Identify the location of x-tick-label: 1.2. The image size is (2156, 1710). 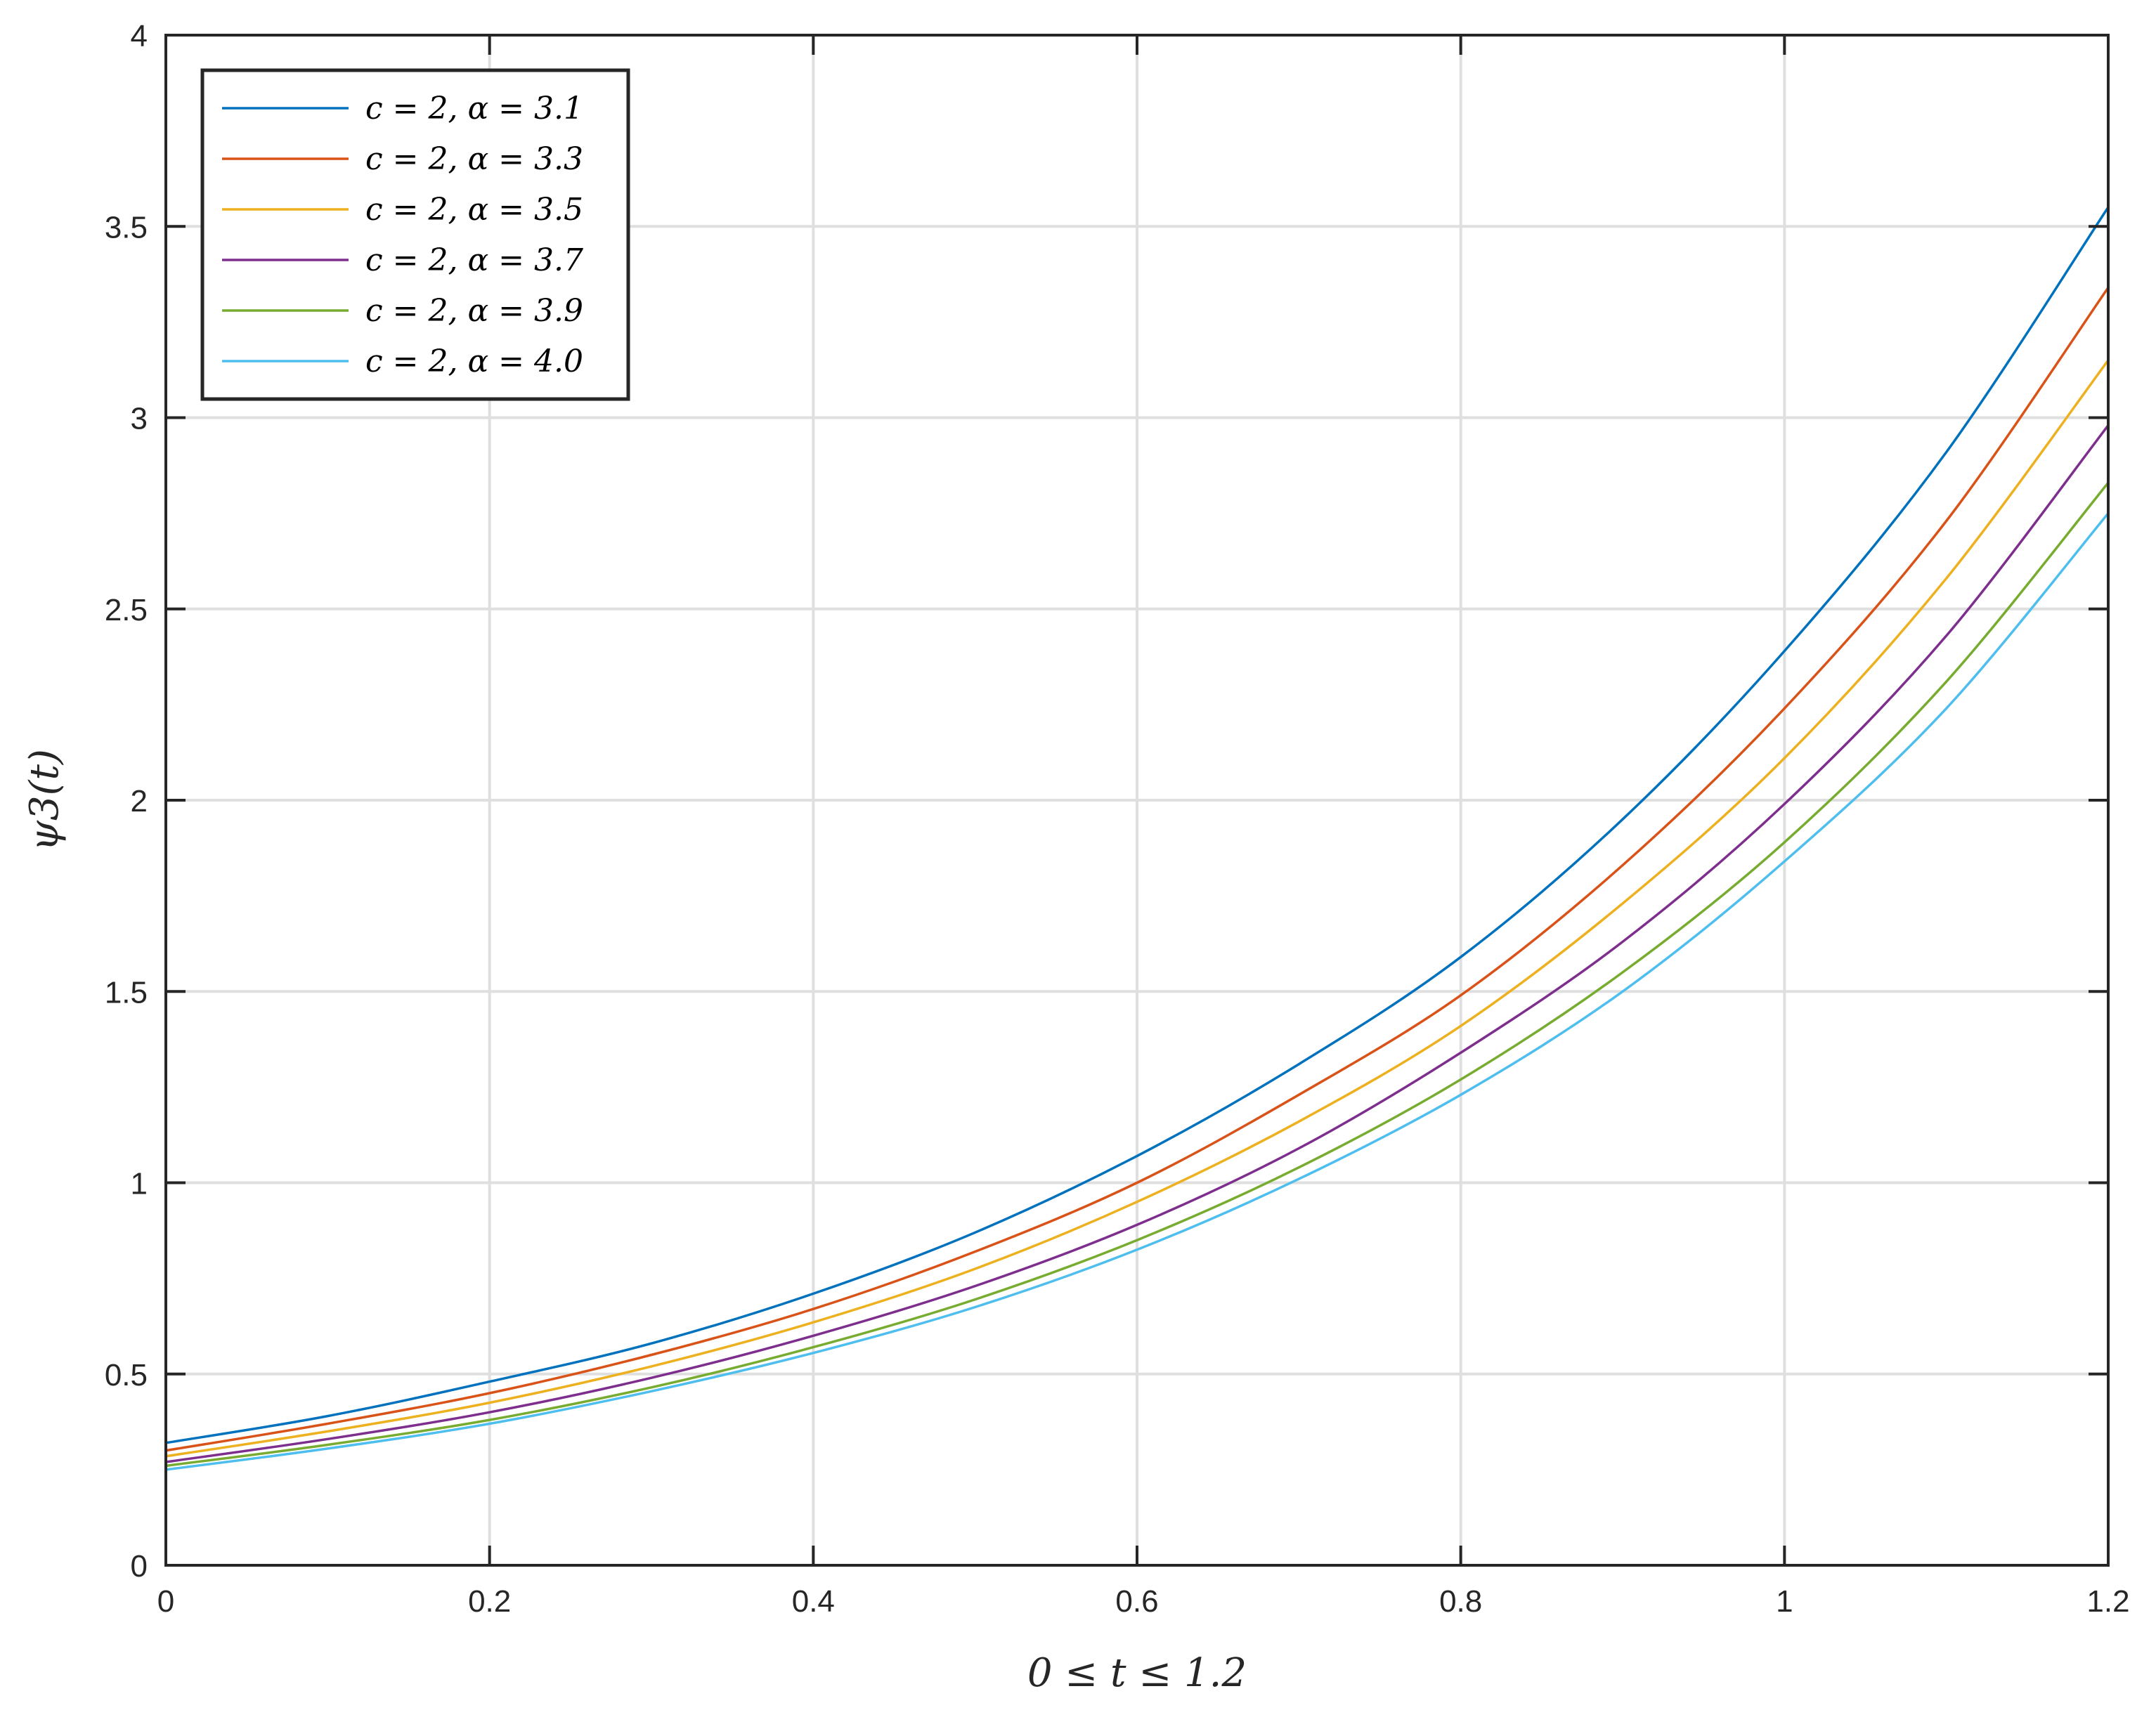
(2107, 1601).